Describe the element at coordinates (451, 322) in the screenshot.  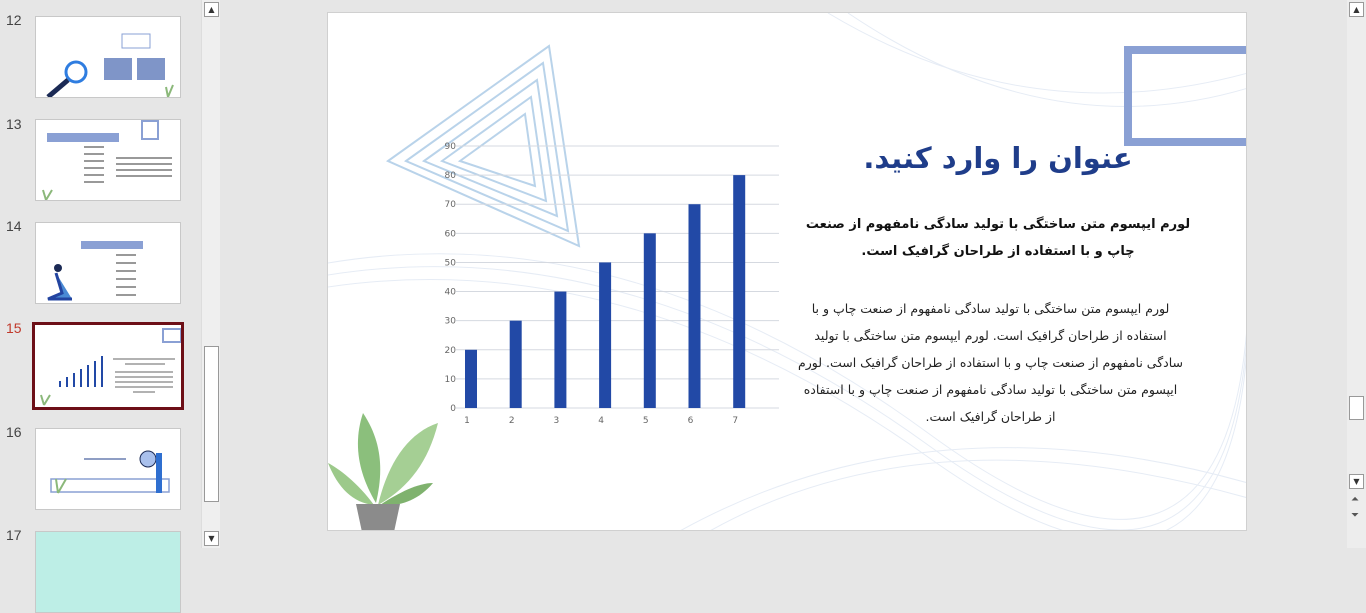
I see `y-tick-label: 30` at that location.